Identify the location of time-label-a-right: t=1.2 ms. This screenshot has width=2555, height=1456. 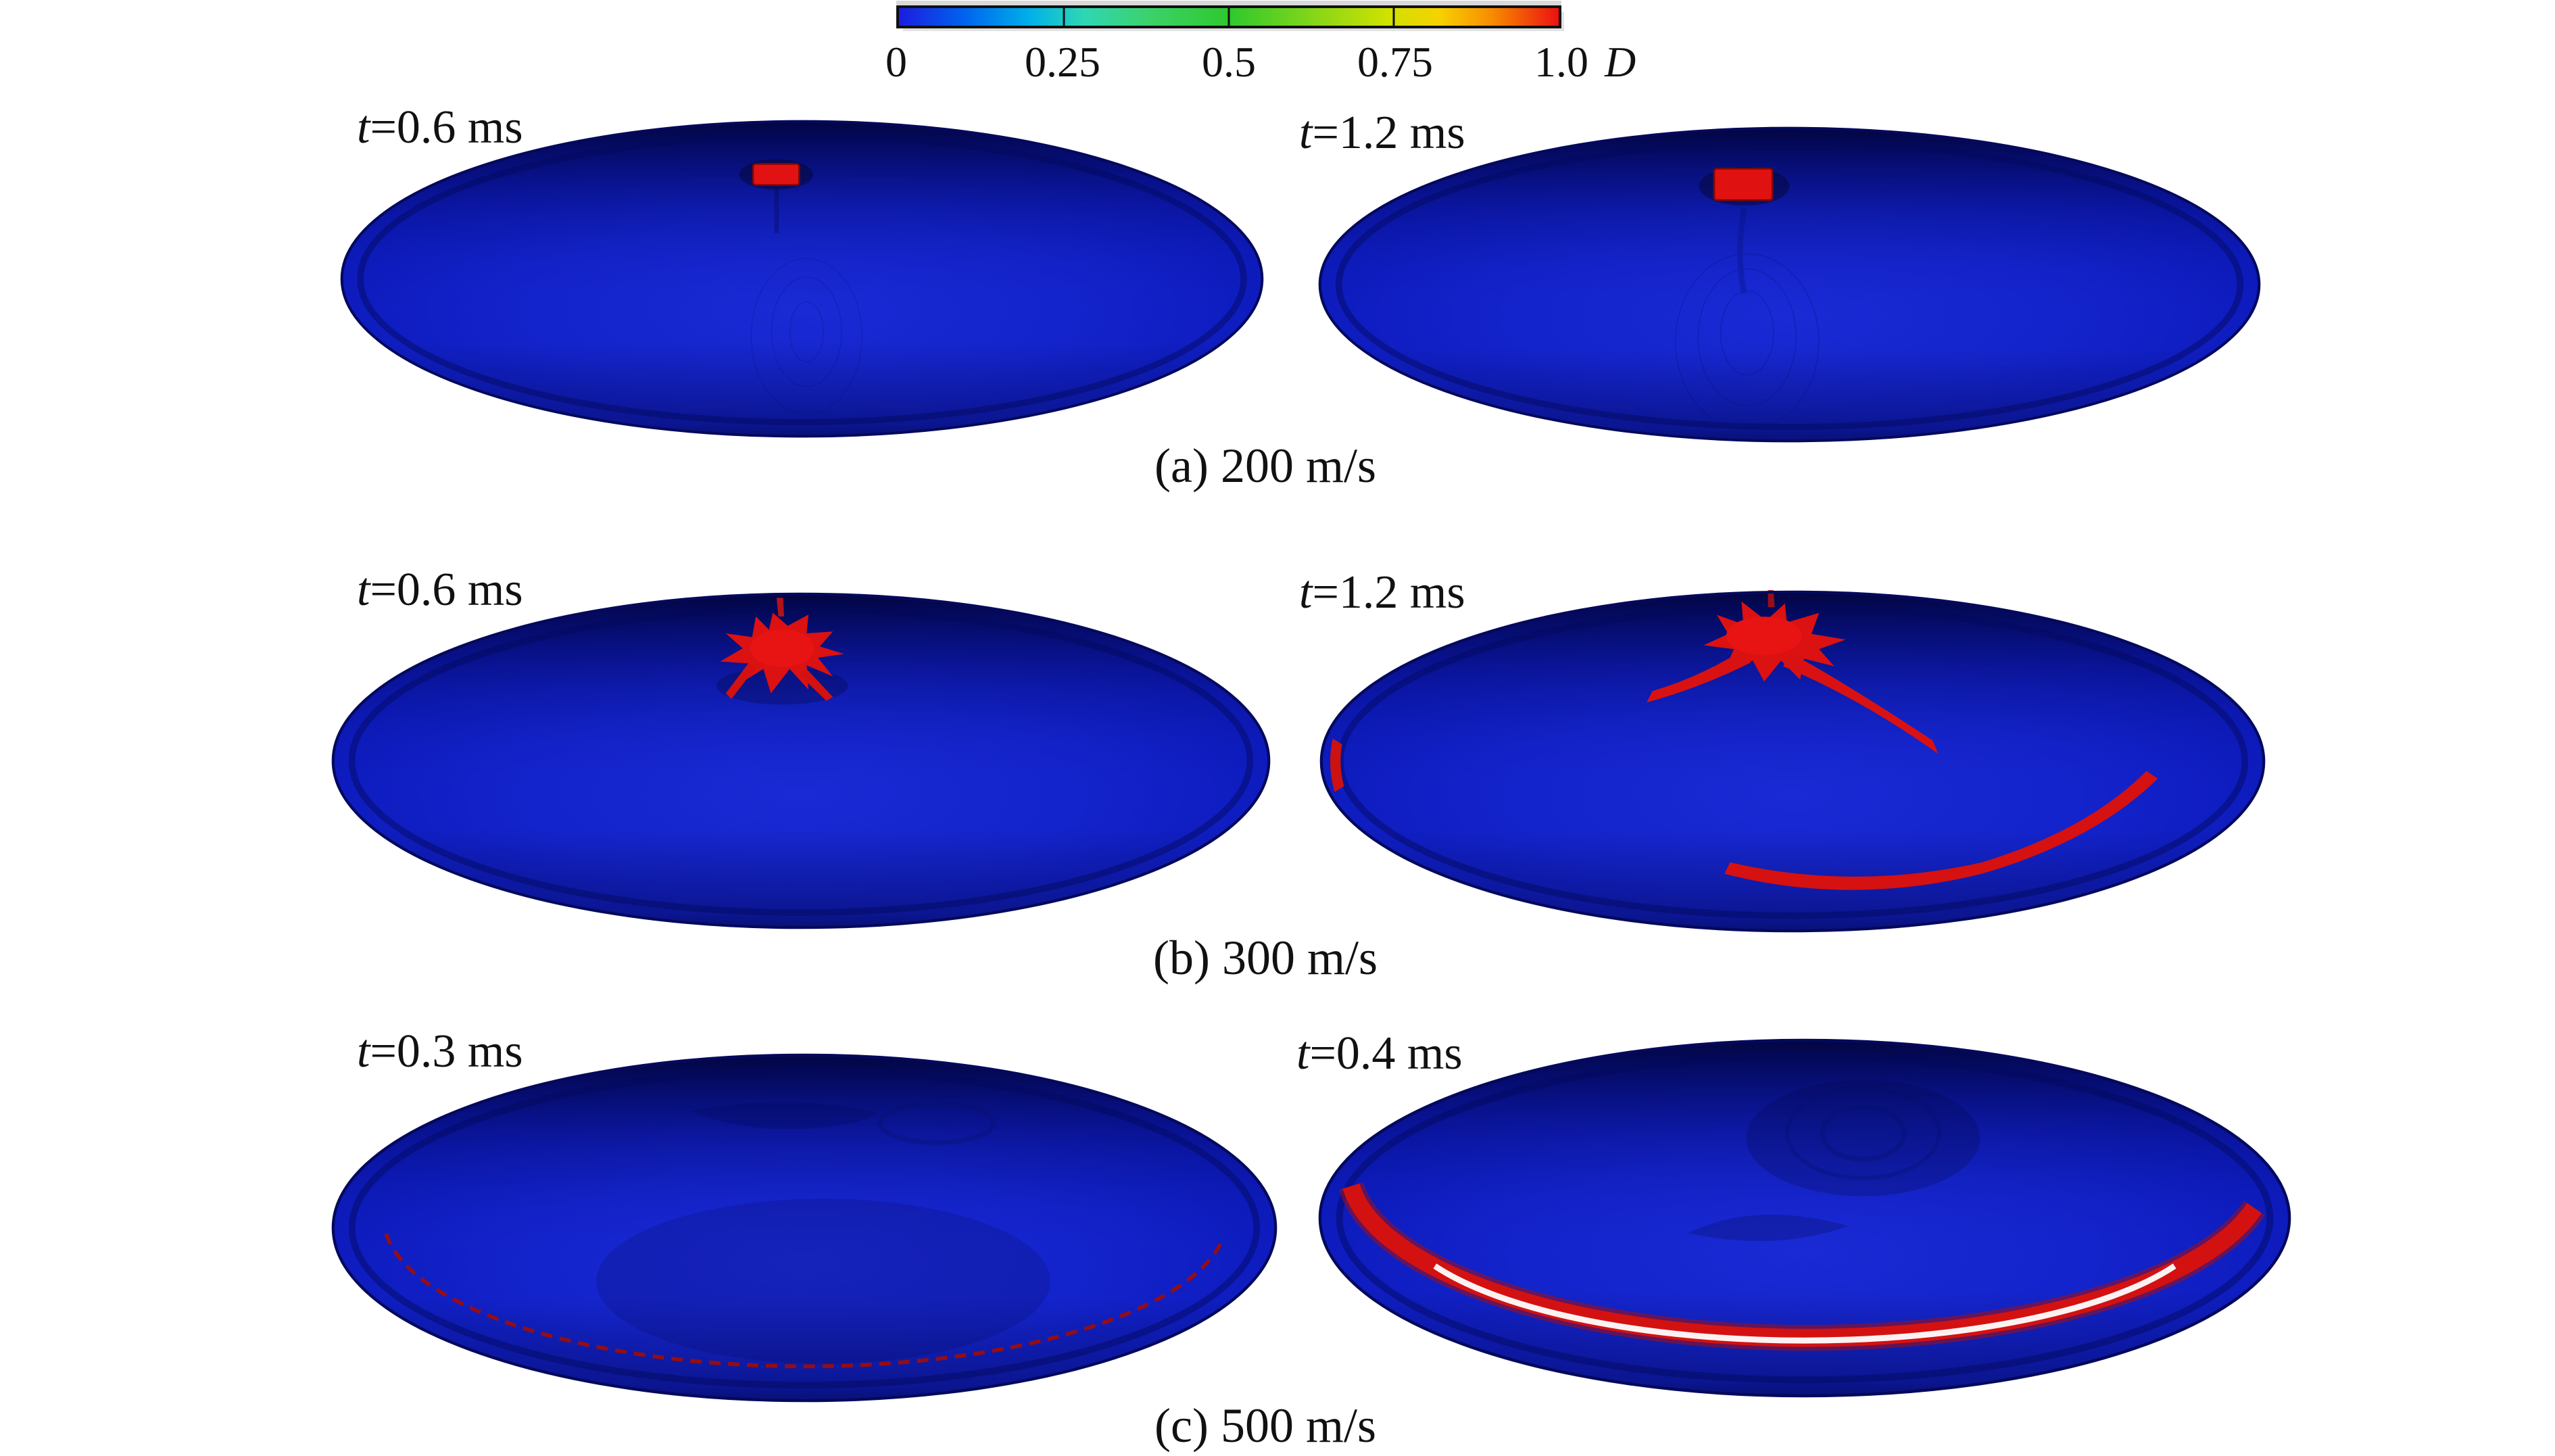
(1382, 133).